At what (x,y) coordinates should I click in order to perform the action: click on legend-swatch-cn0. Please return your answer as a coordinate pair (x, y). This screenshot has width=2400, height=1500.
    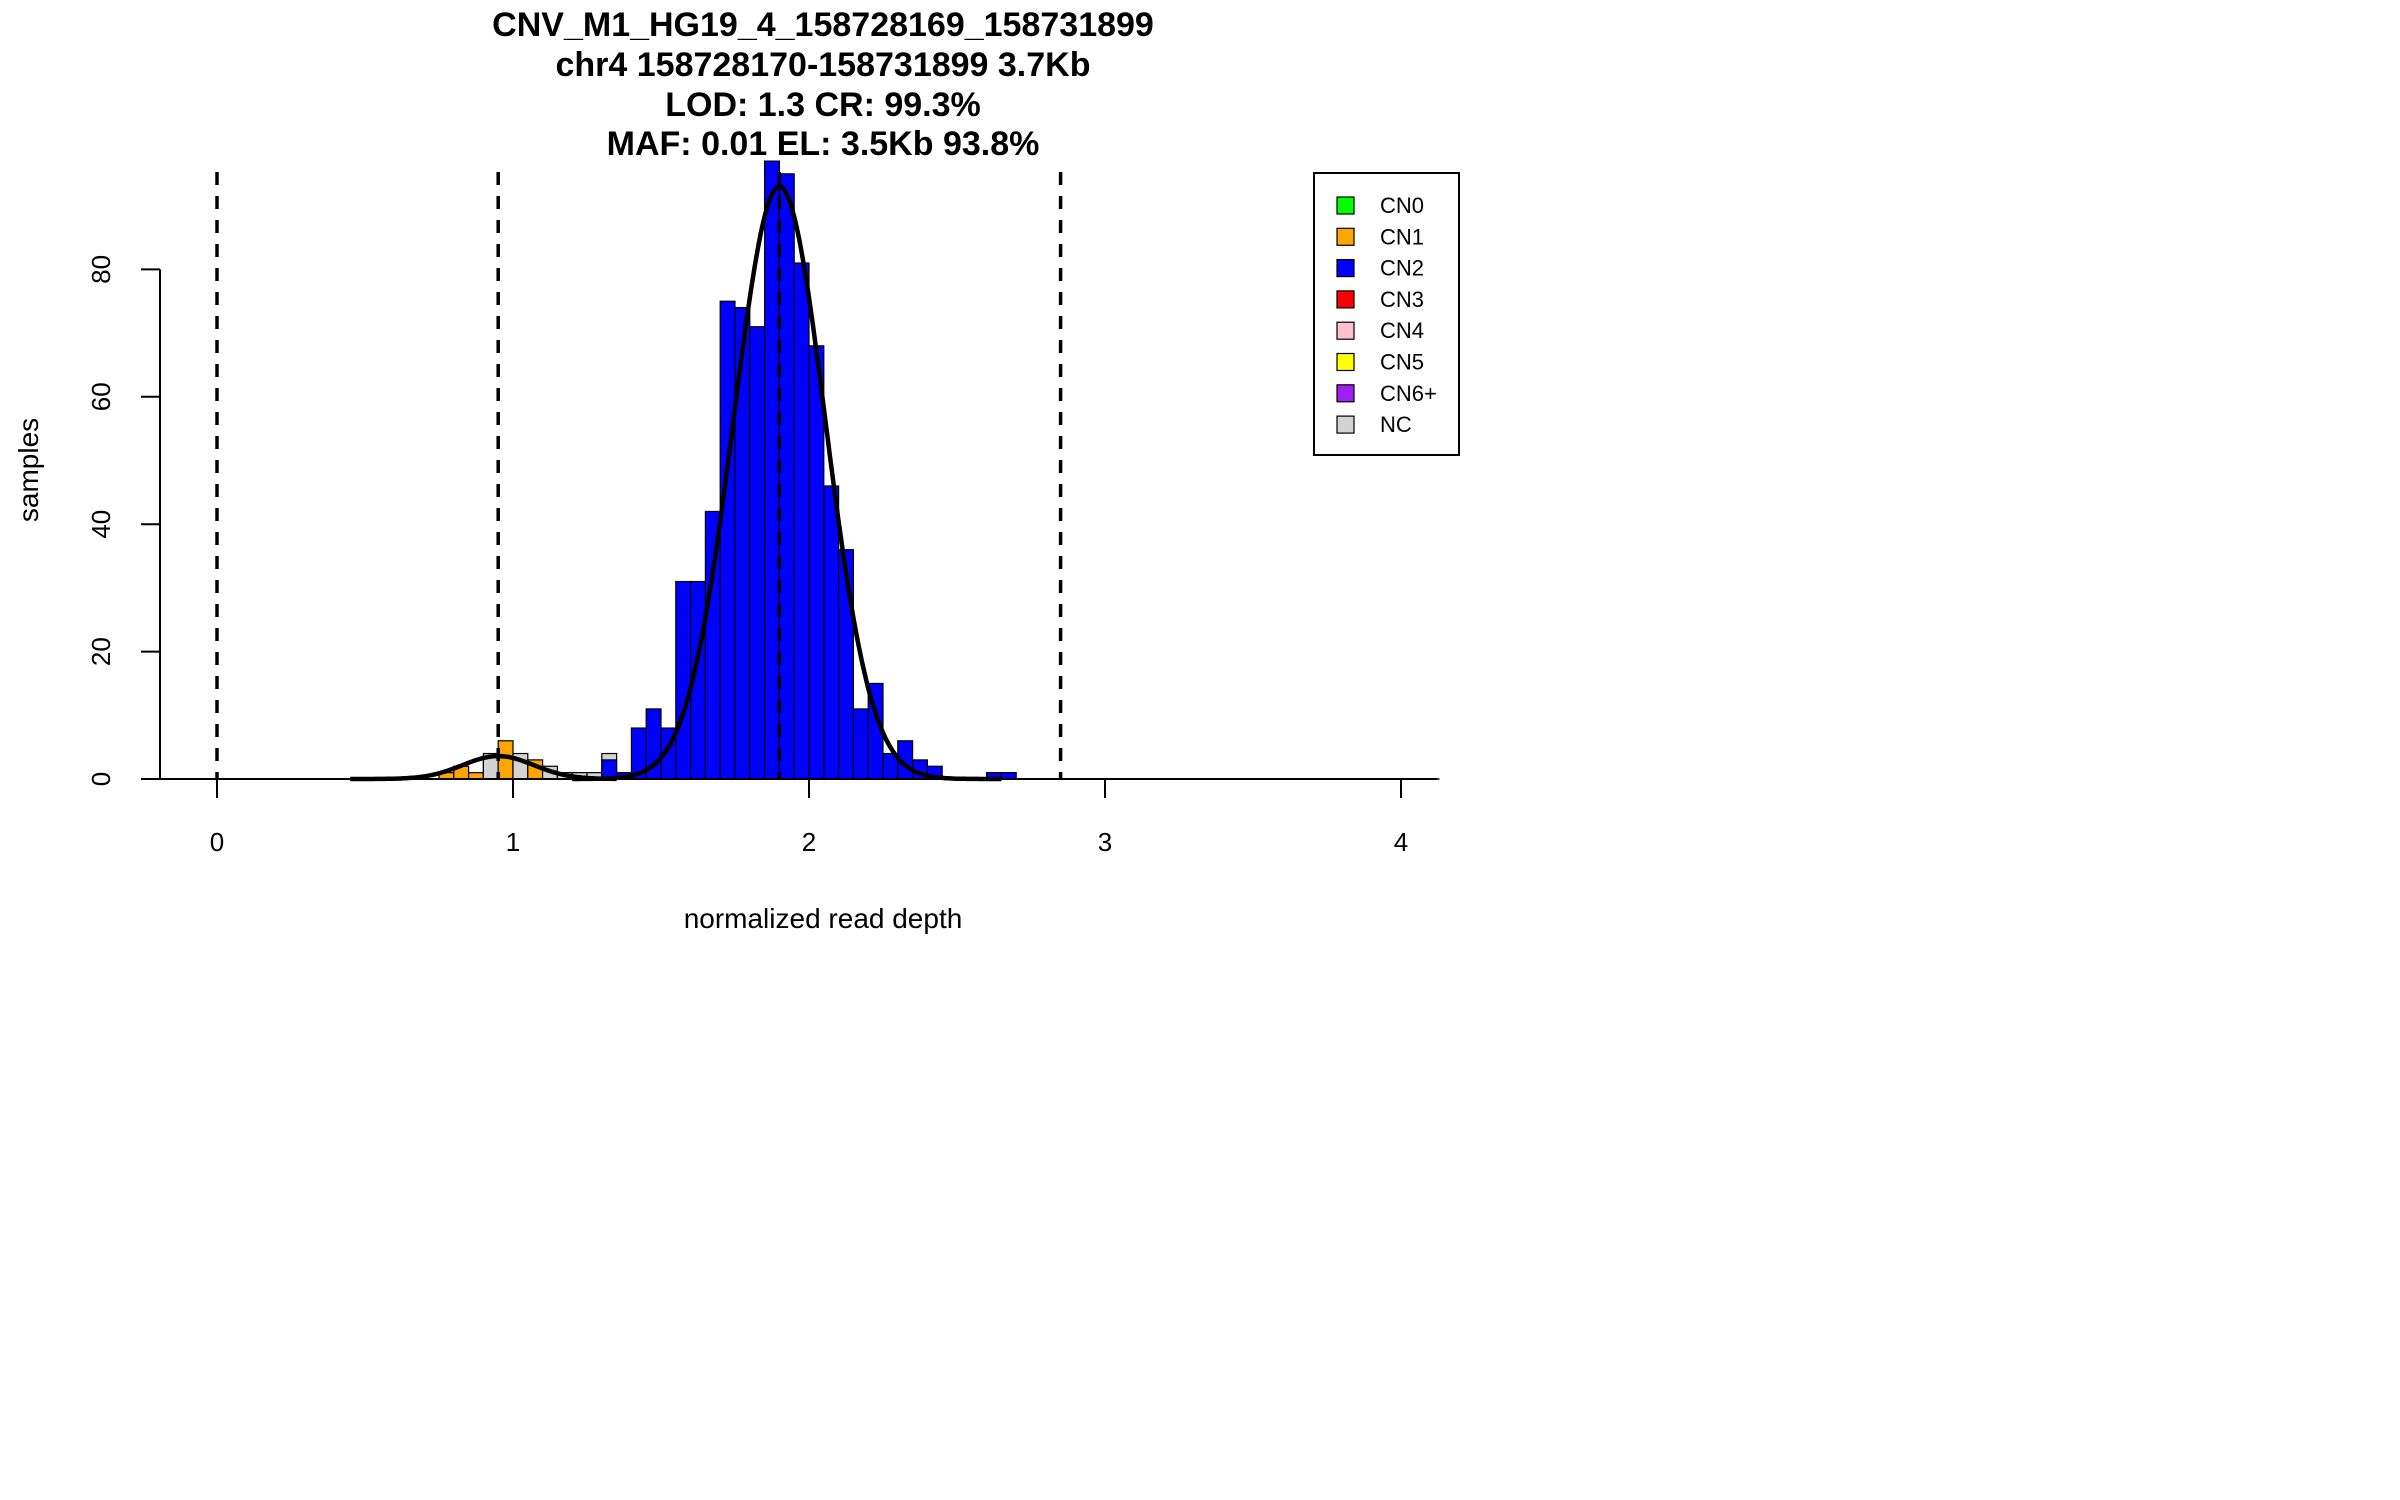
    Looking at the image, I should click on (1345, 205).